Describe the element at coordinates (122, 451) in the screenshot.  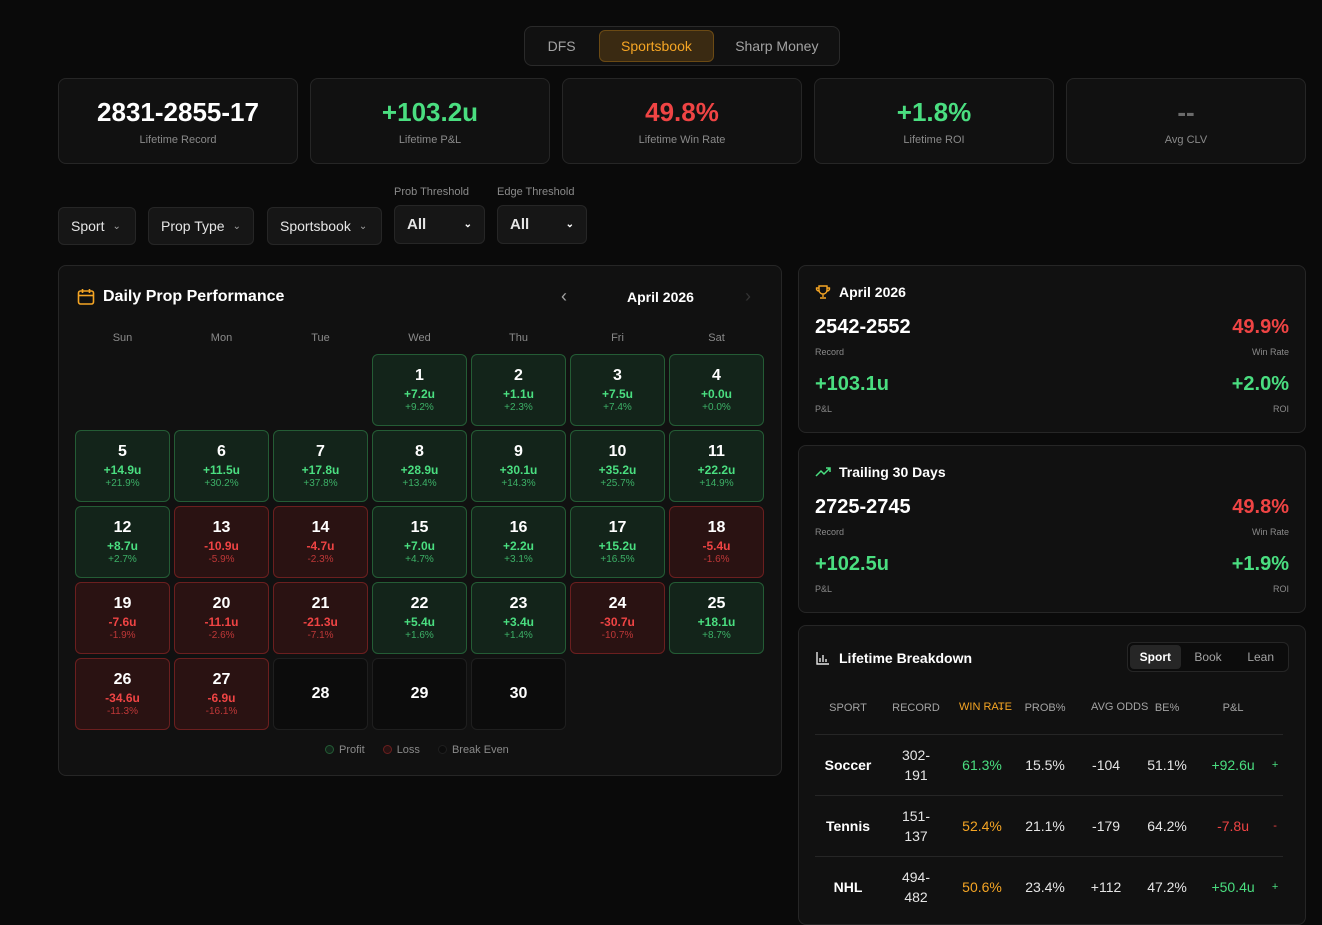
I see `day-number: 5` at that location.